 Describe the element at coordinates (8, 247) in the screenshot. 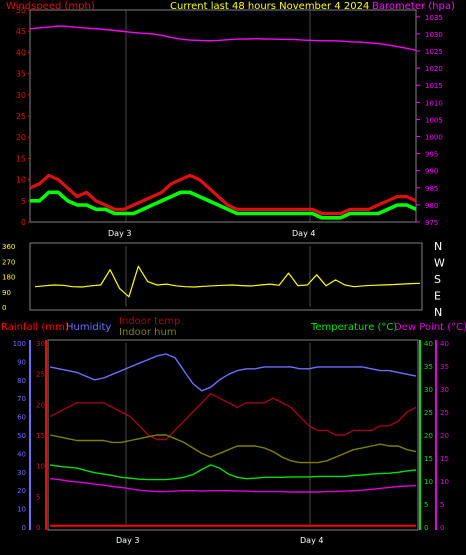

I see `wind-direction-tick-label: 360` at that location.